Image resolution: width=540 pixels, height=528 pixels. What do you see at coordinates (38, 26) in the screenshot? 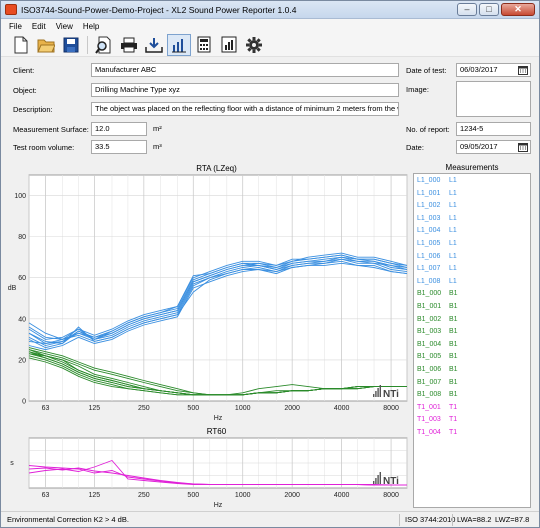
I see `menu-edit: Edit` at bounding box center [38, 26].